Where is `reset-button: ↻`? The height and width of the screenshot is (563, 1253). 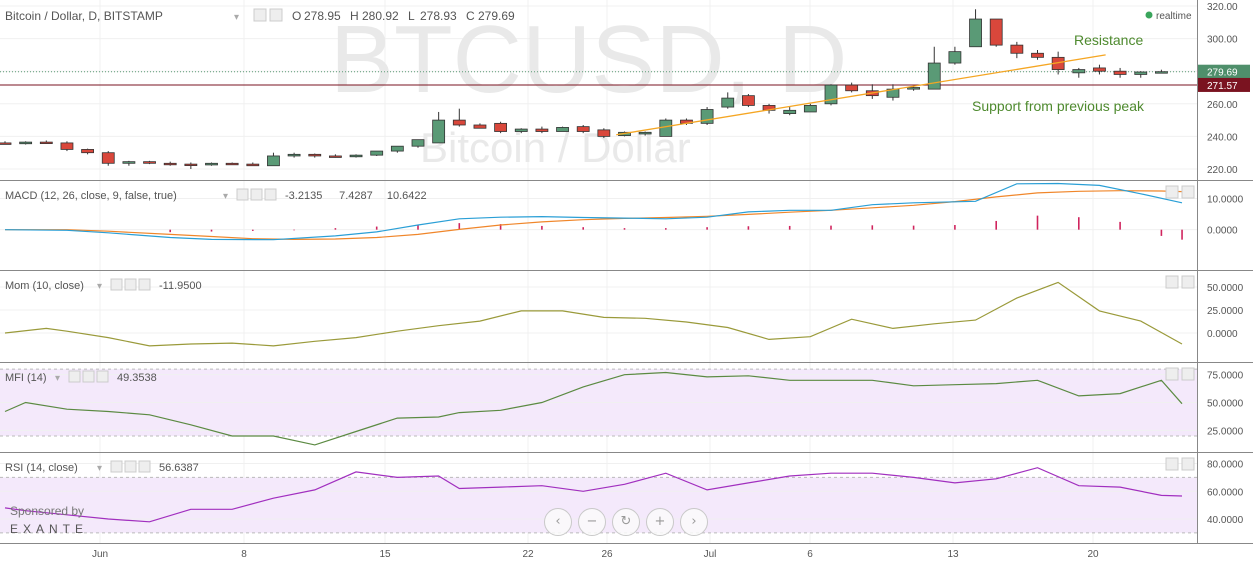
reset-button: ↻ is located at coordinates (626, 522).